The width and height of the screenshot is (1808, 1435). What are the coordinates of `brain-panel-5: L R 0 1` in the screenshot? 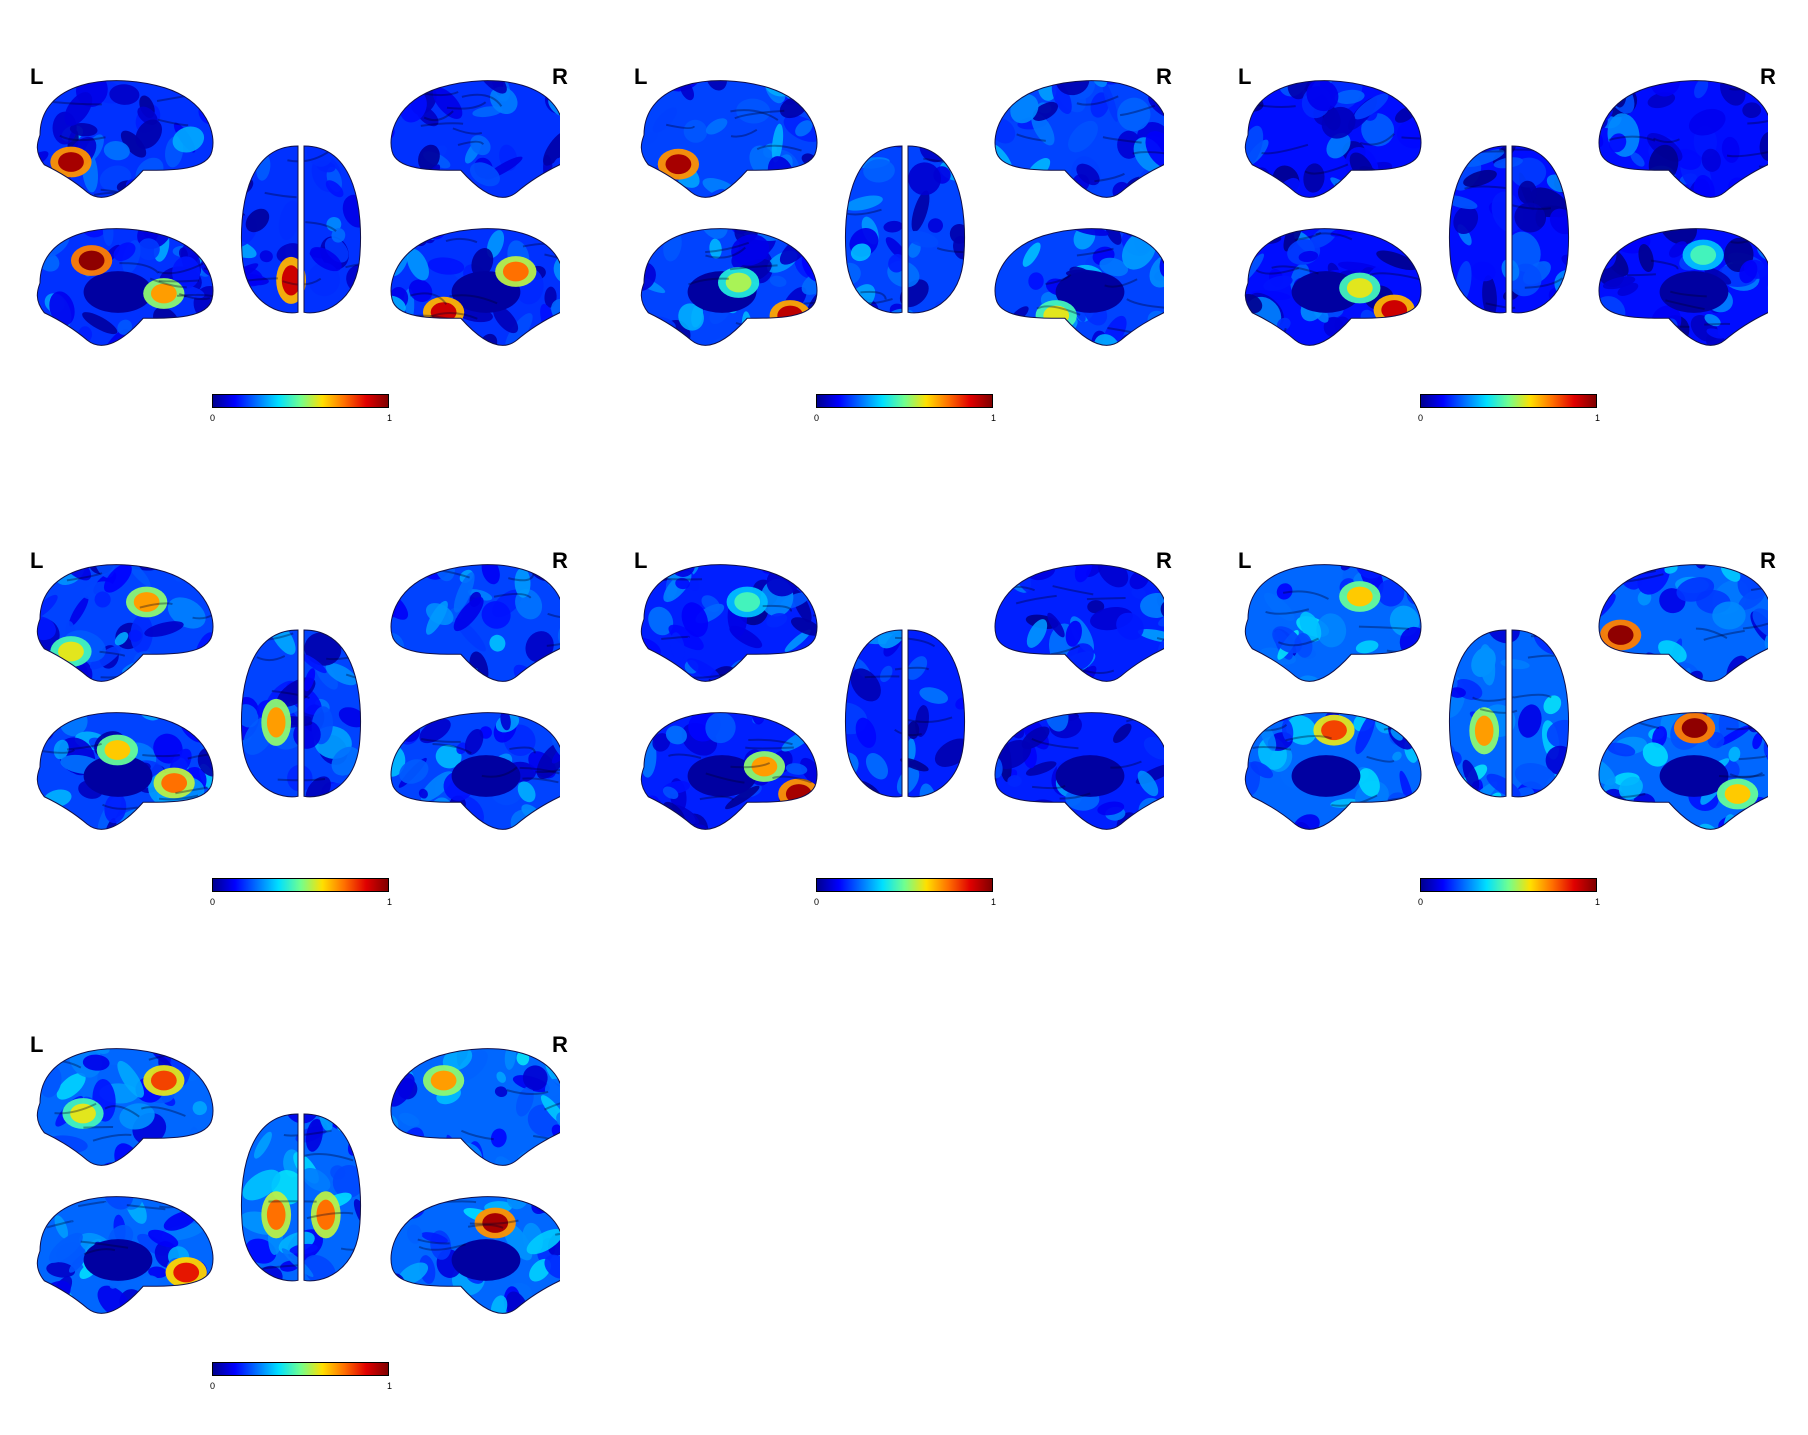 It's located at (888, 695).